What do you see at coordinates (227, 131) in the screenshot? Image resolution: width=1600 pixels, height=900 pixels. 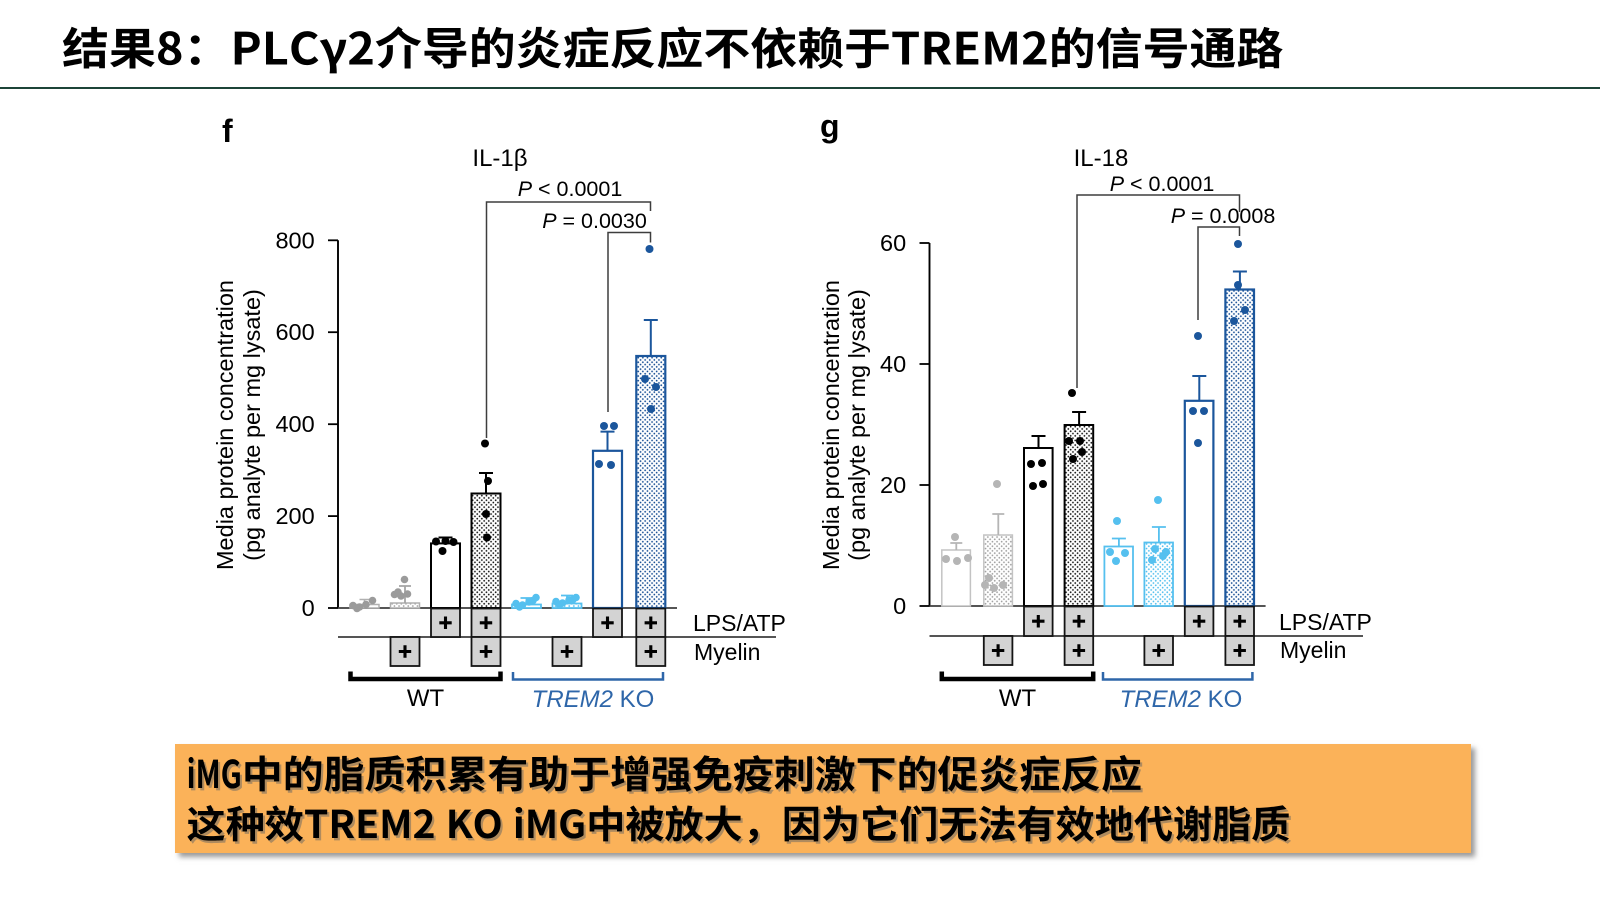 I see `svg-text: f` at bounding box center [227, 131].